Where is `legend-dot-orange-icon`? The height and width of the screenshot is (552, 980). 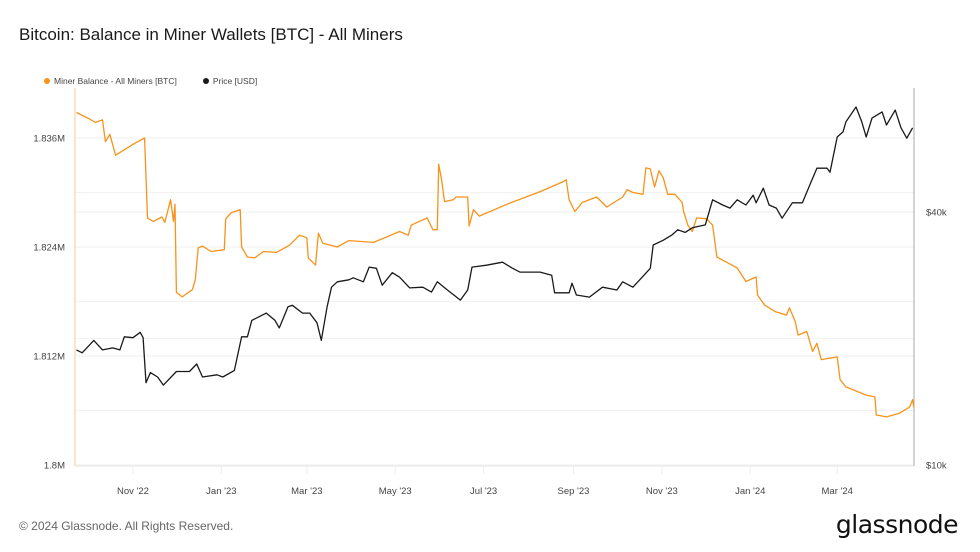 legend-dot-orange-icon is located at coordinates (47, 81).